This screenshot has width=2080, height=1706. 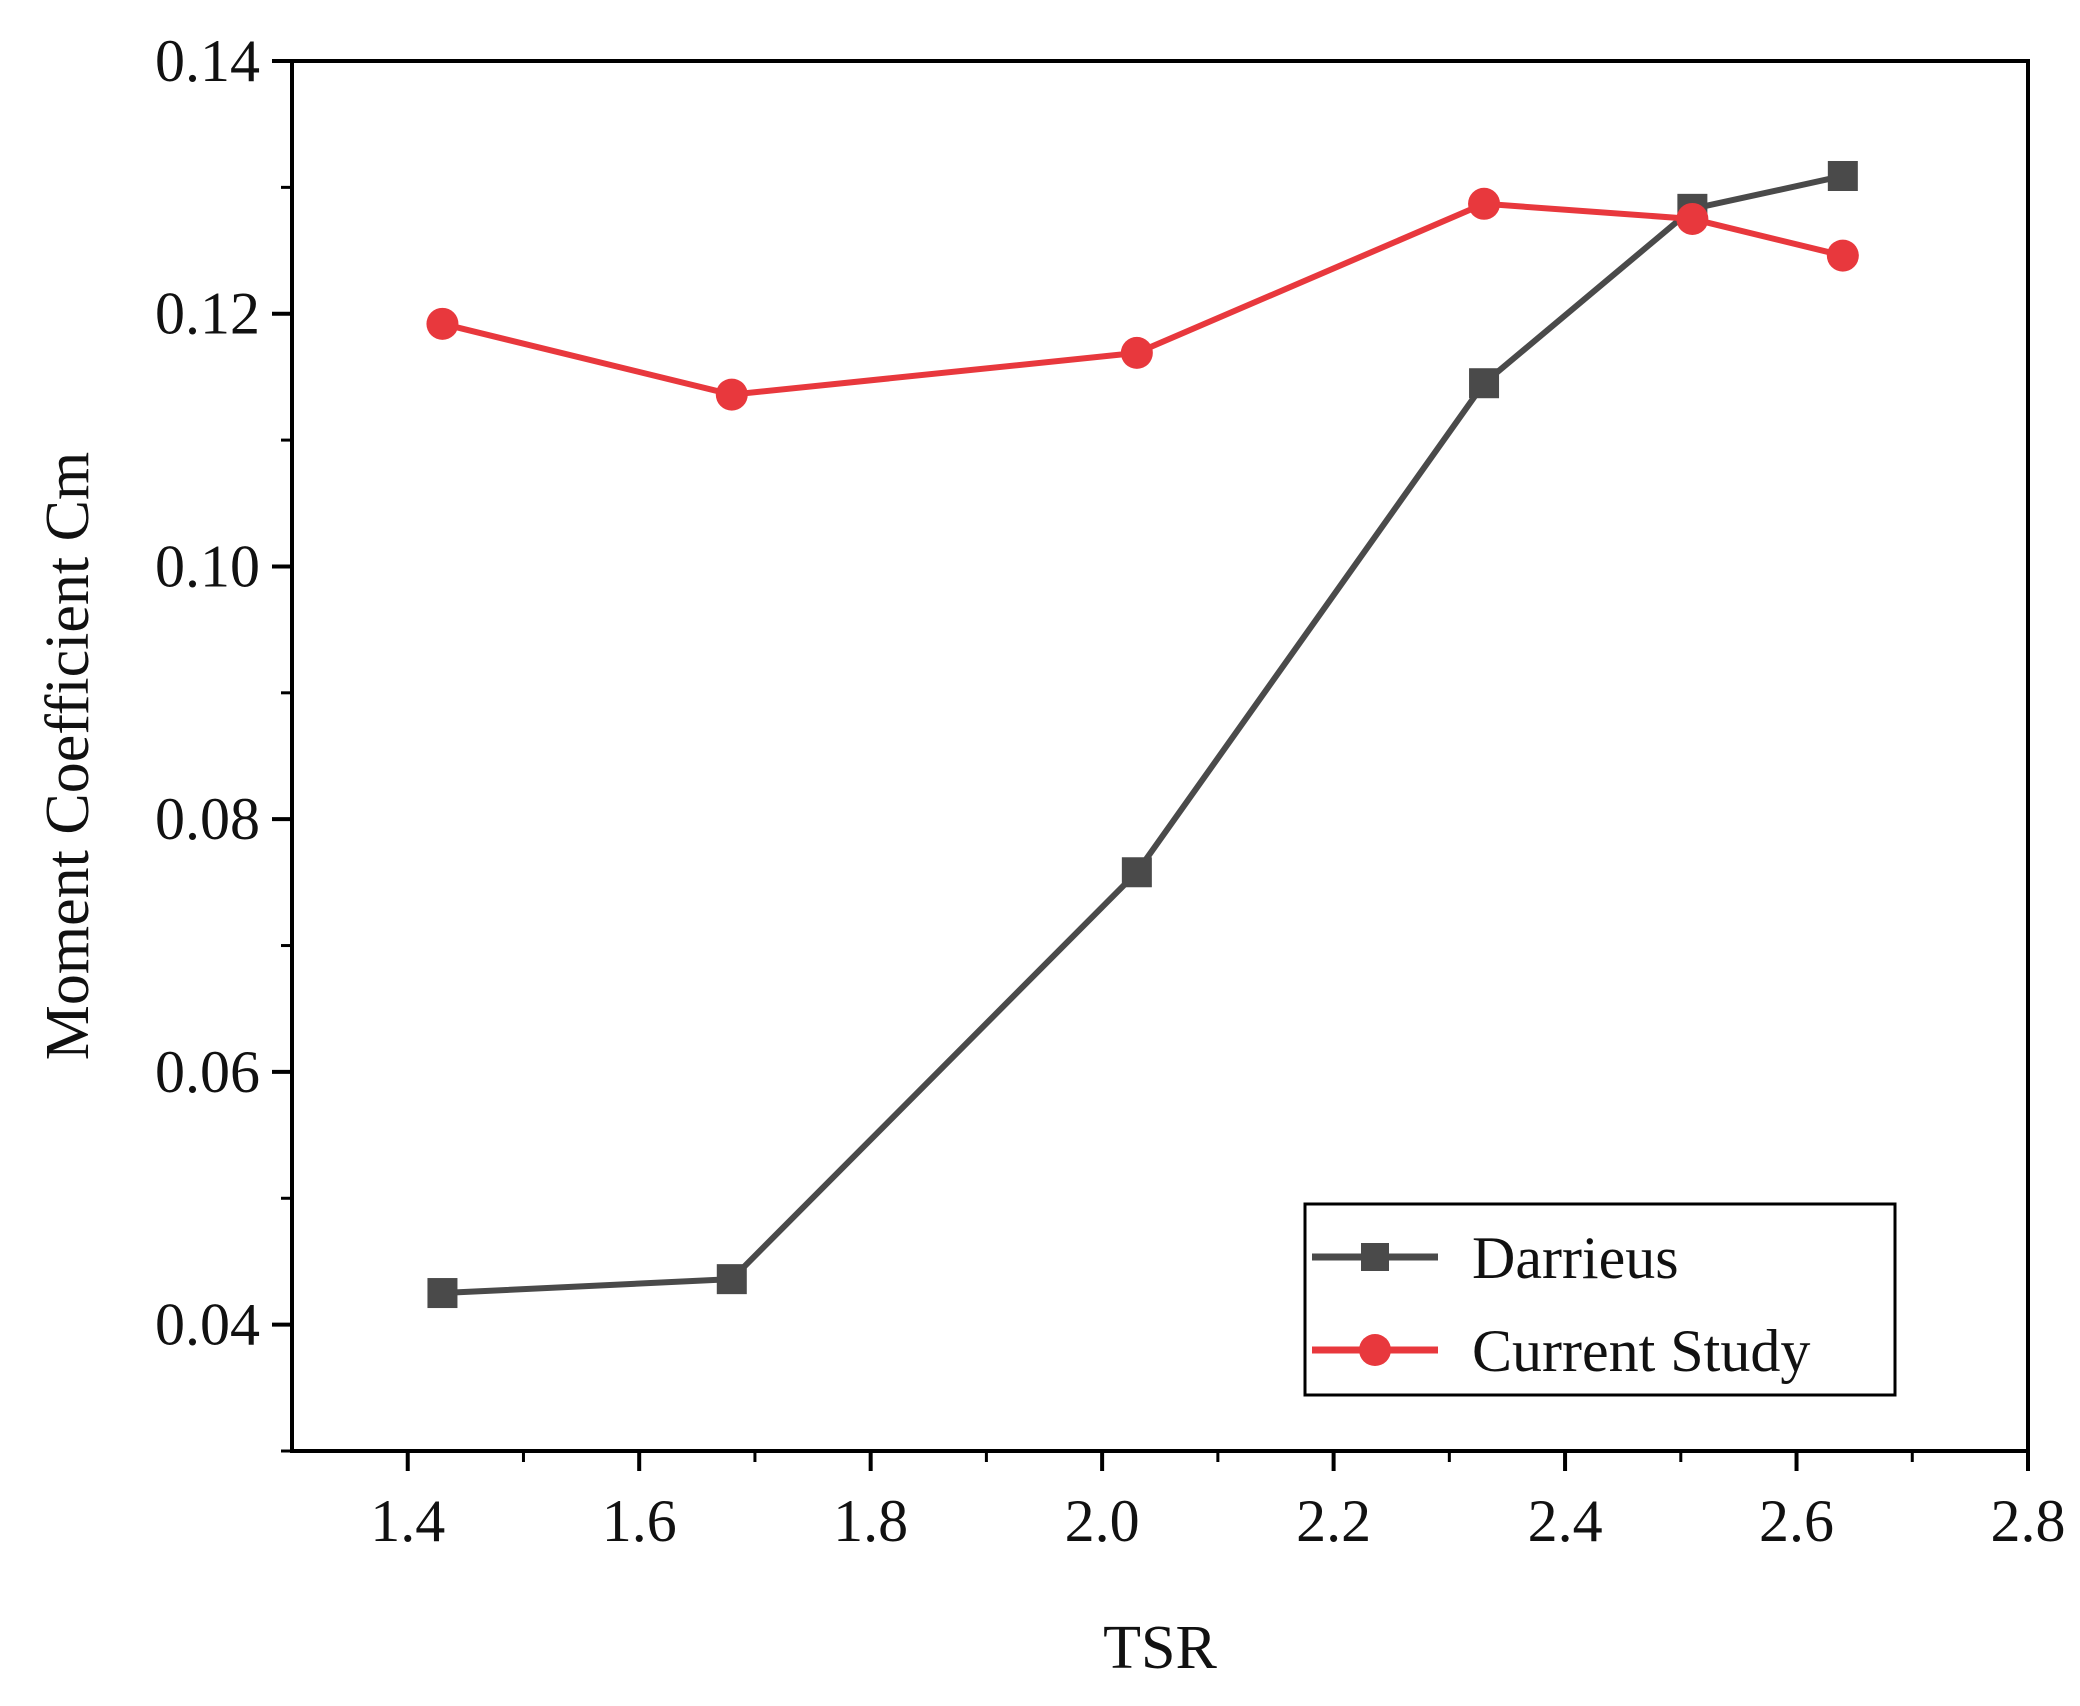 What do you see at coordinates (207, 566) in the screenshot?
I see `y-tick-label: 0.10` at bounding box center [207, 566].